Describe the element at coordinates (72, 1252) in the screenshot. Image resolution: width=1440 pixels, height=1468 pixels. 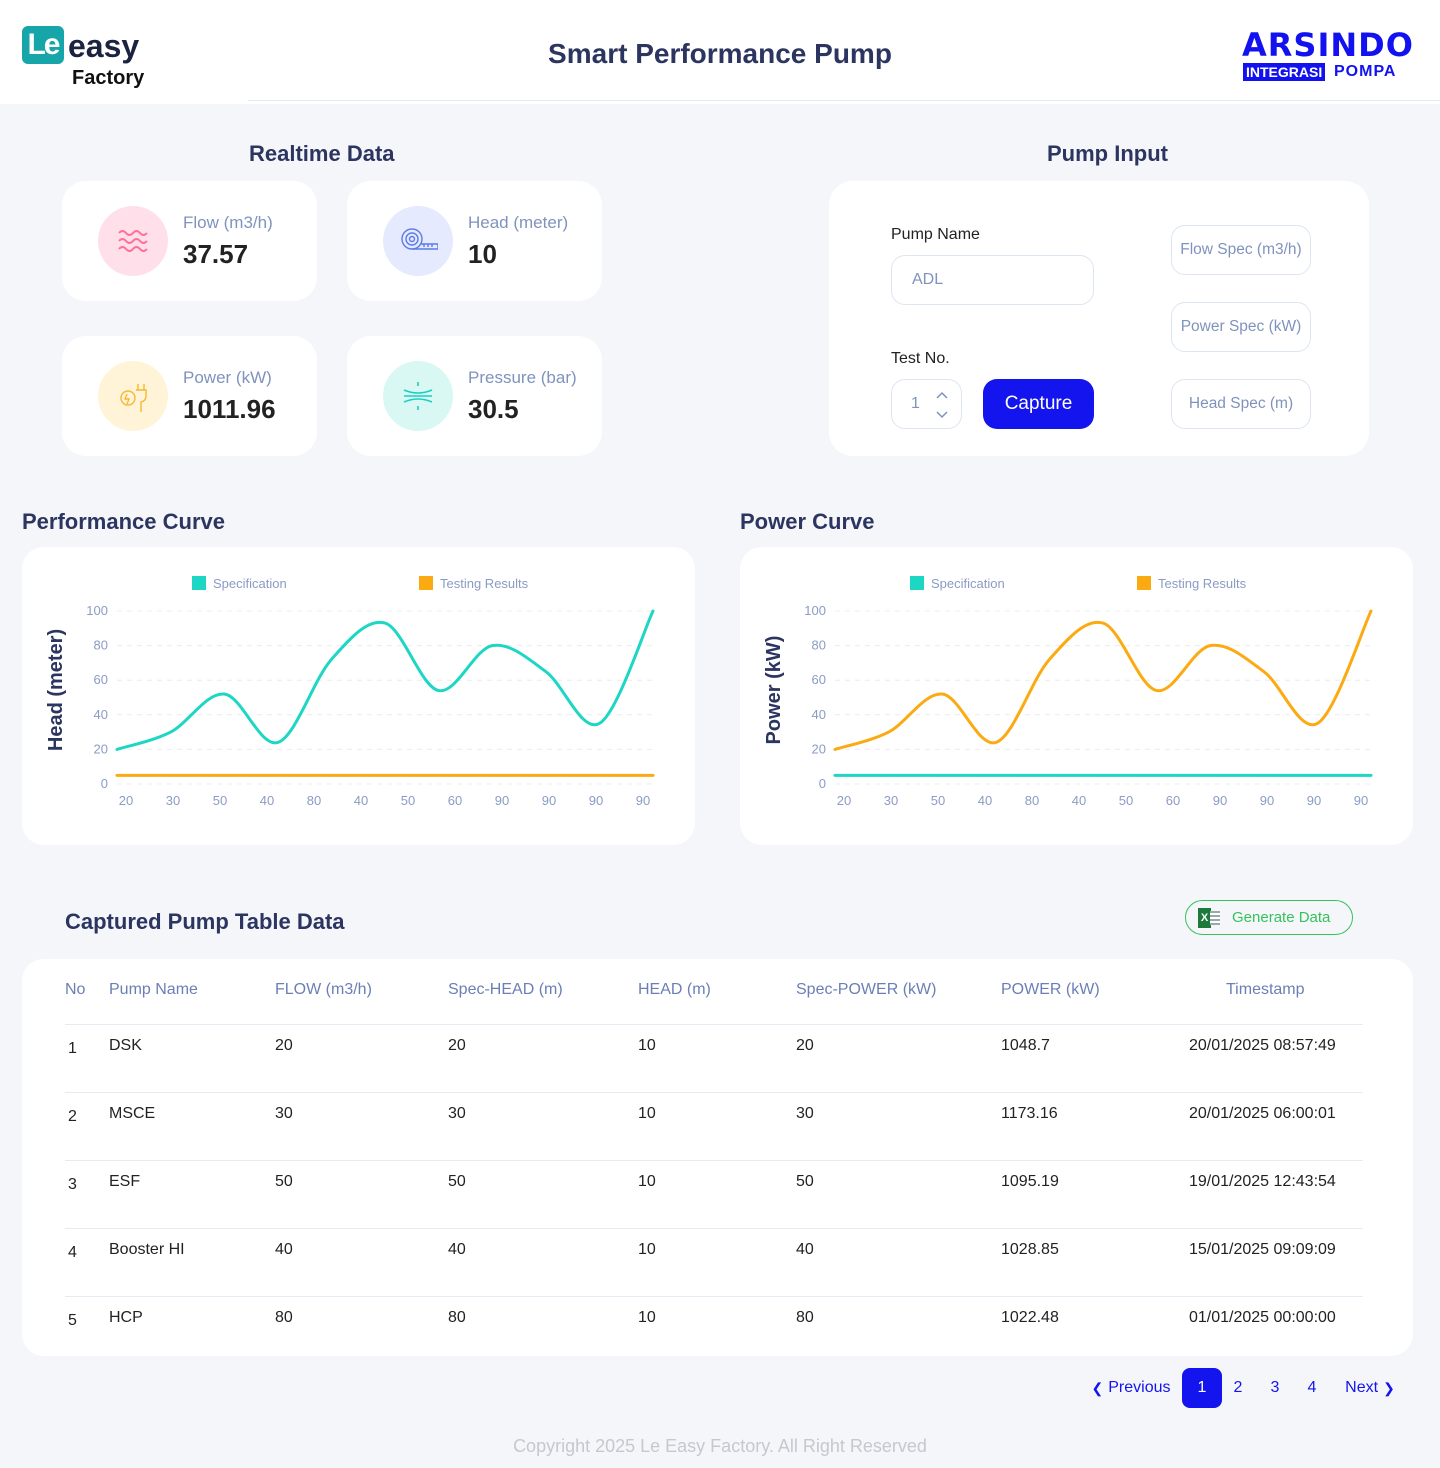
I see `table-cell: 4` at that location.